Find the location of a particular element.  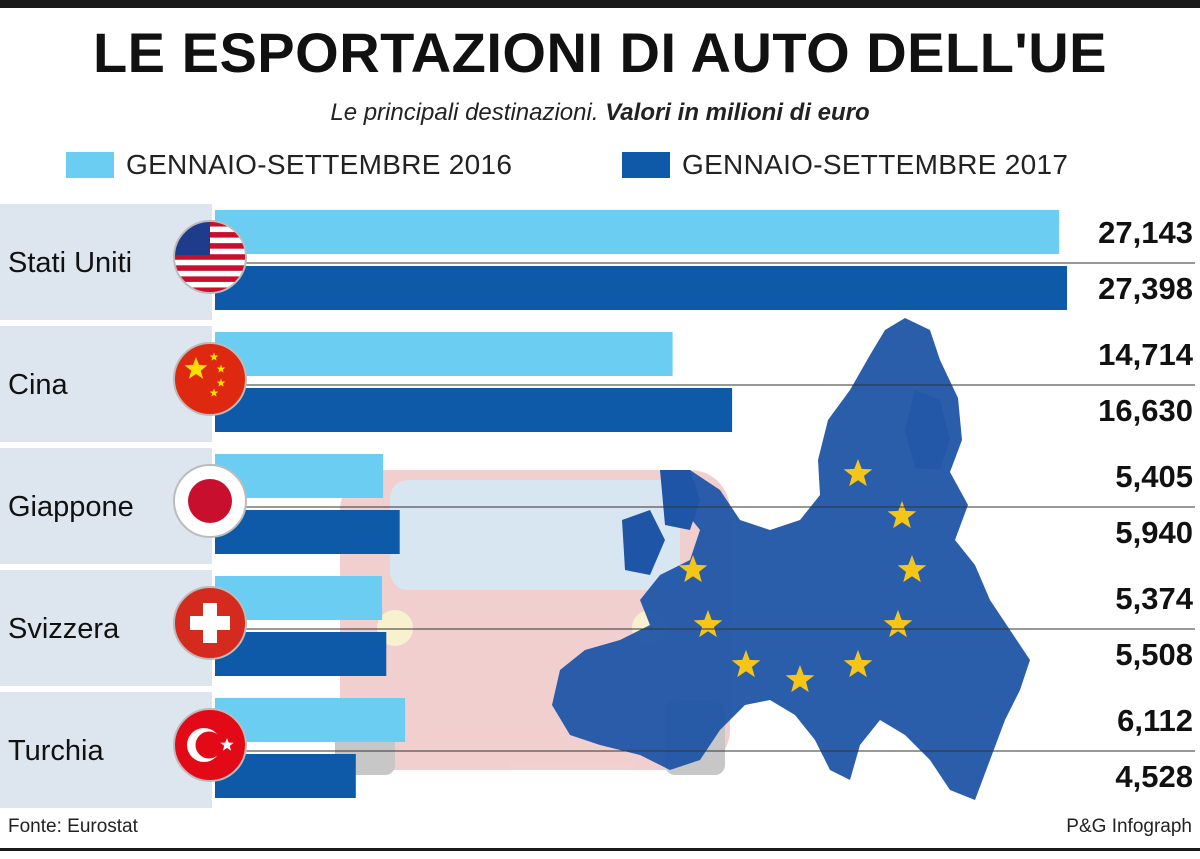

value-label: 4,528 is located at coordinates (1154, 776).